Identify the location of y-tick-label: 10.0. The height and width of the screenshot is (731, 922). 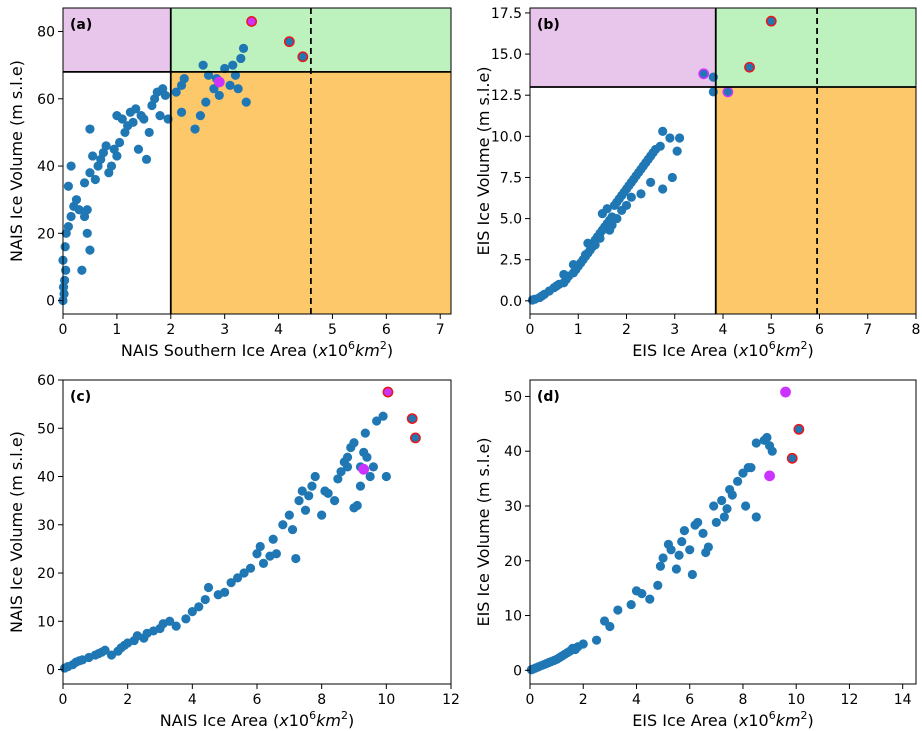
(506, 137).